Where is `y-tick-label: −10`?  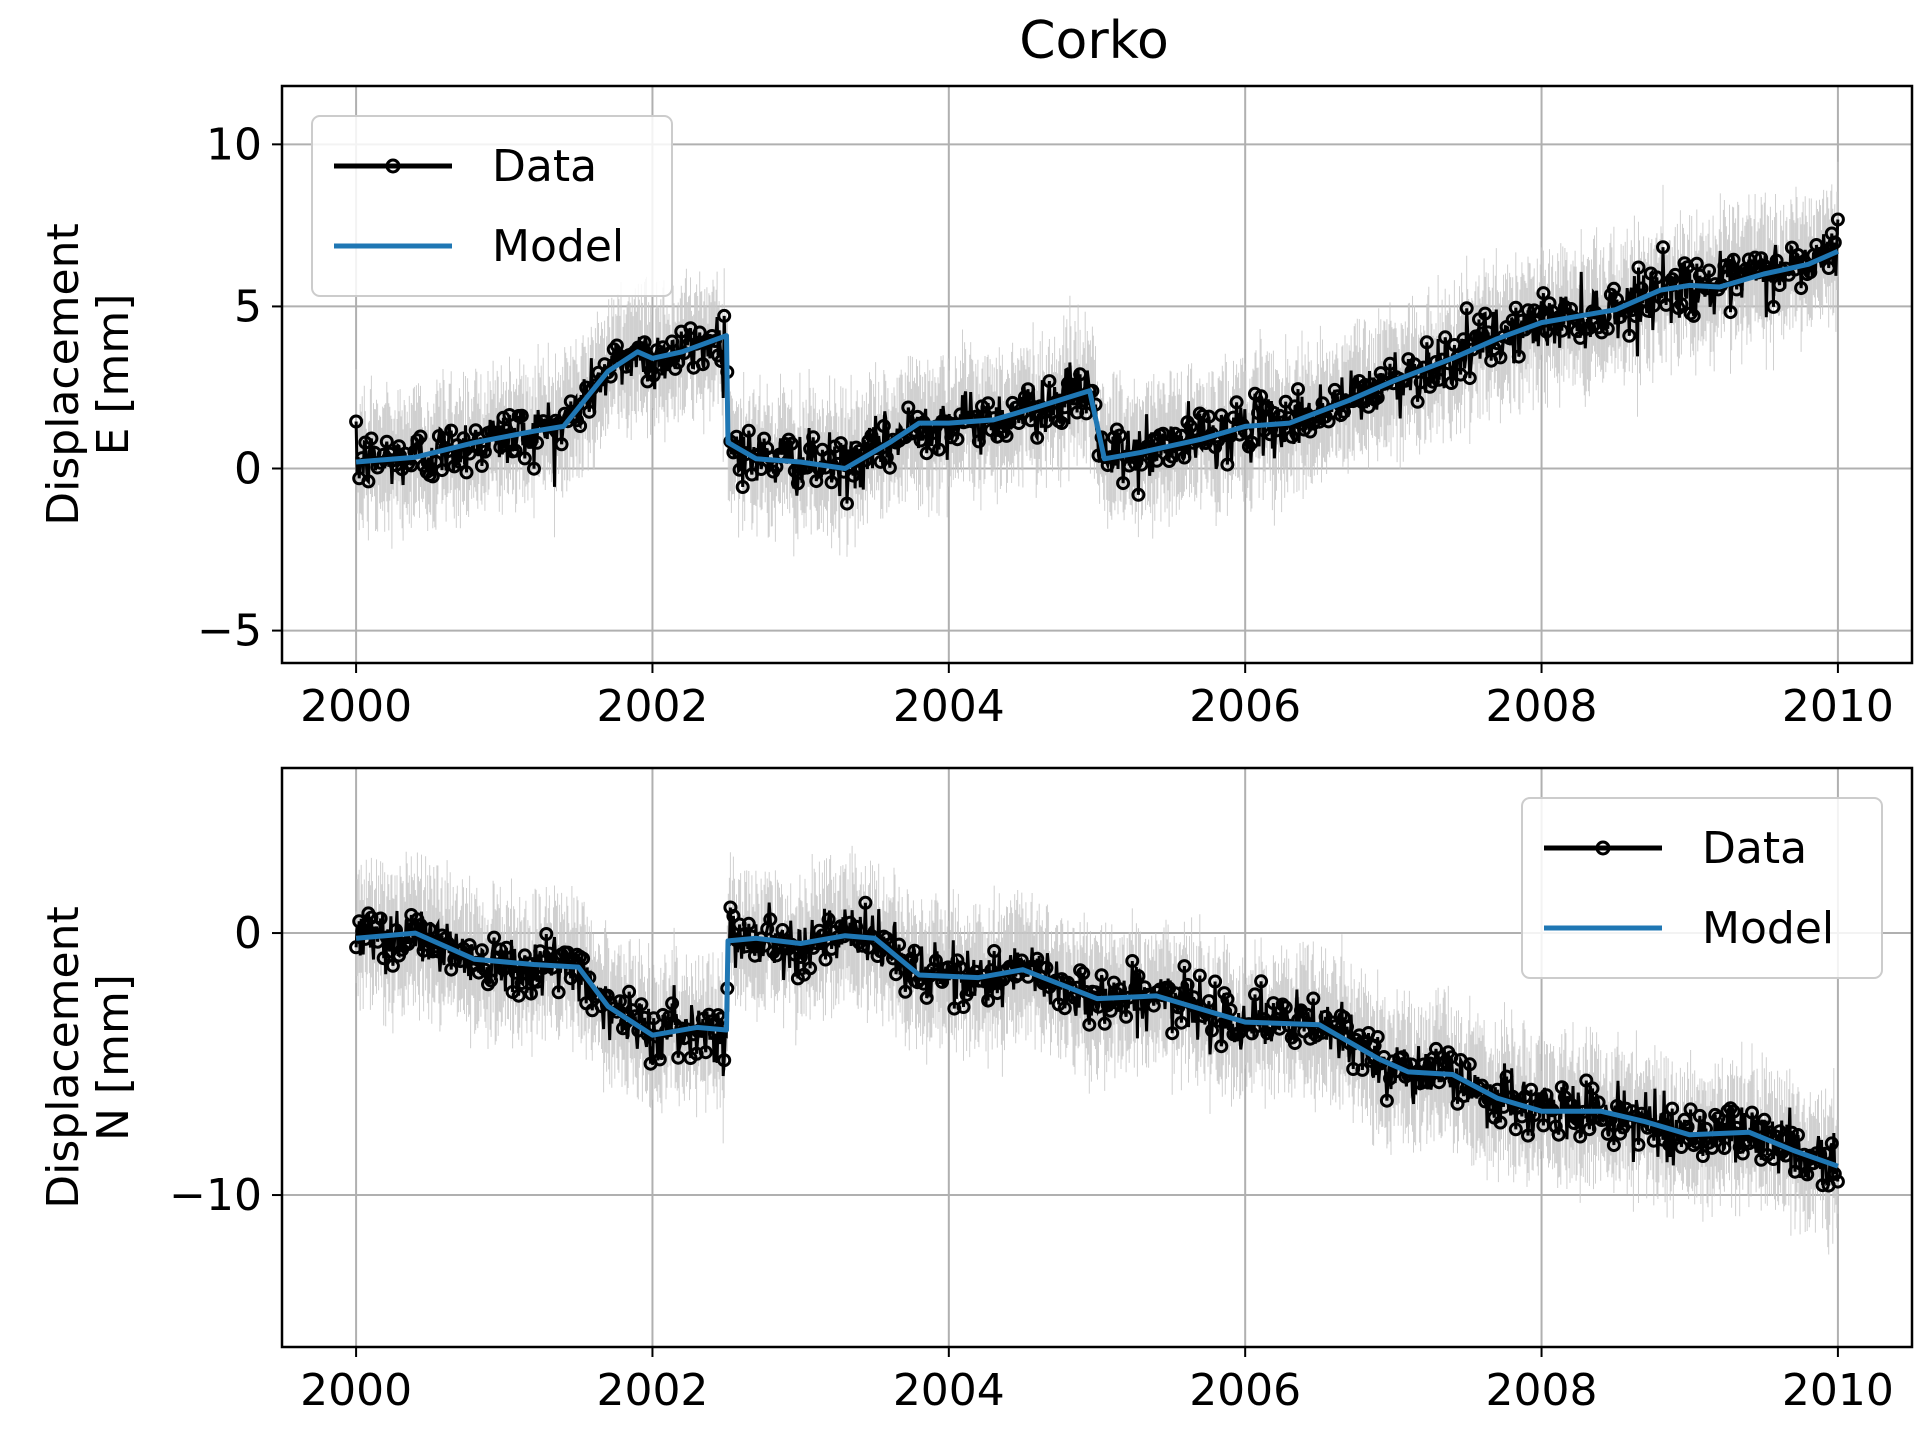 y-tick-label: −10 is located at coordinates (215, 1195).